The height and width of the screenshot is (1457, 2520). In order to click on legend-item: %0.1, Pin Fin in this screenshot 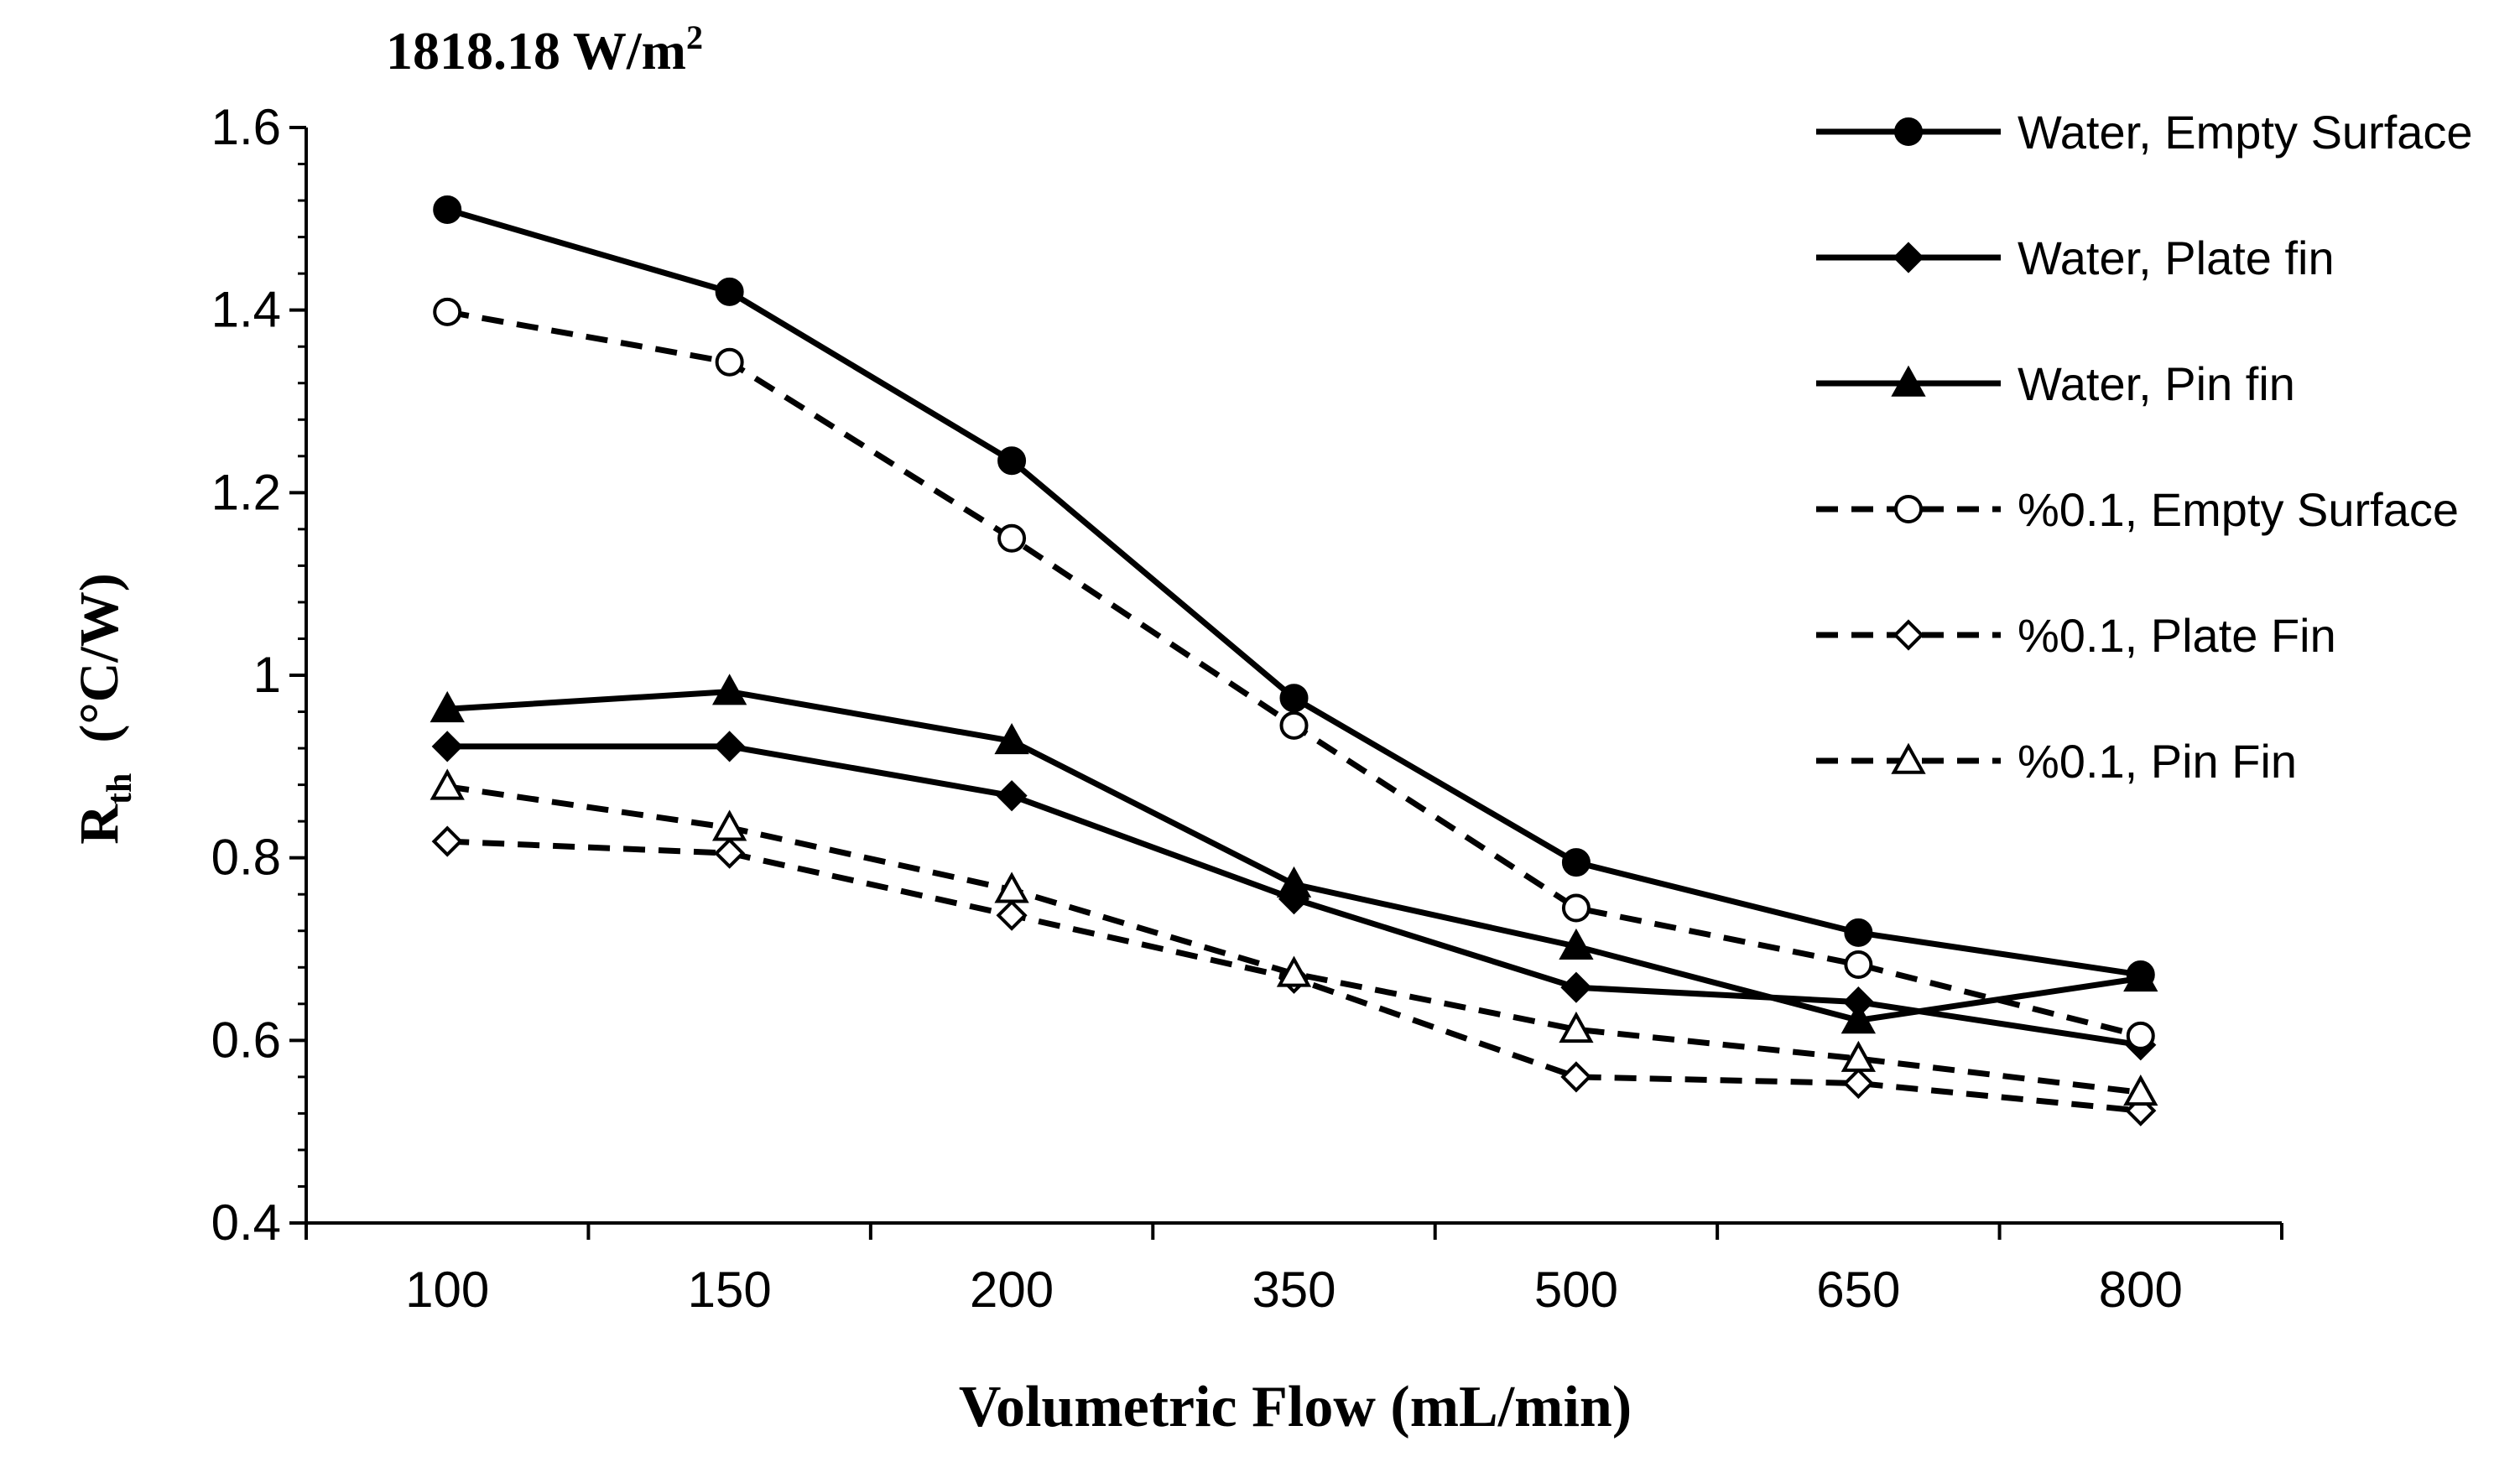, I will do `click(2056, 761)`.